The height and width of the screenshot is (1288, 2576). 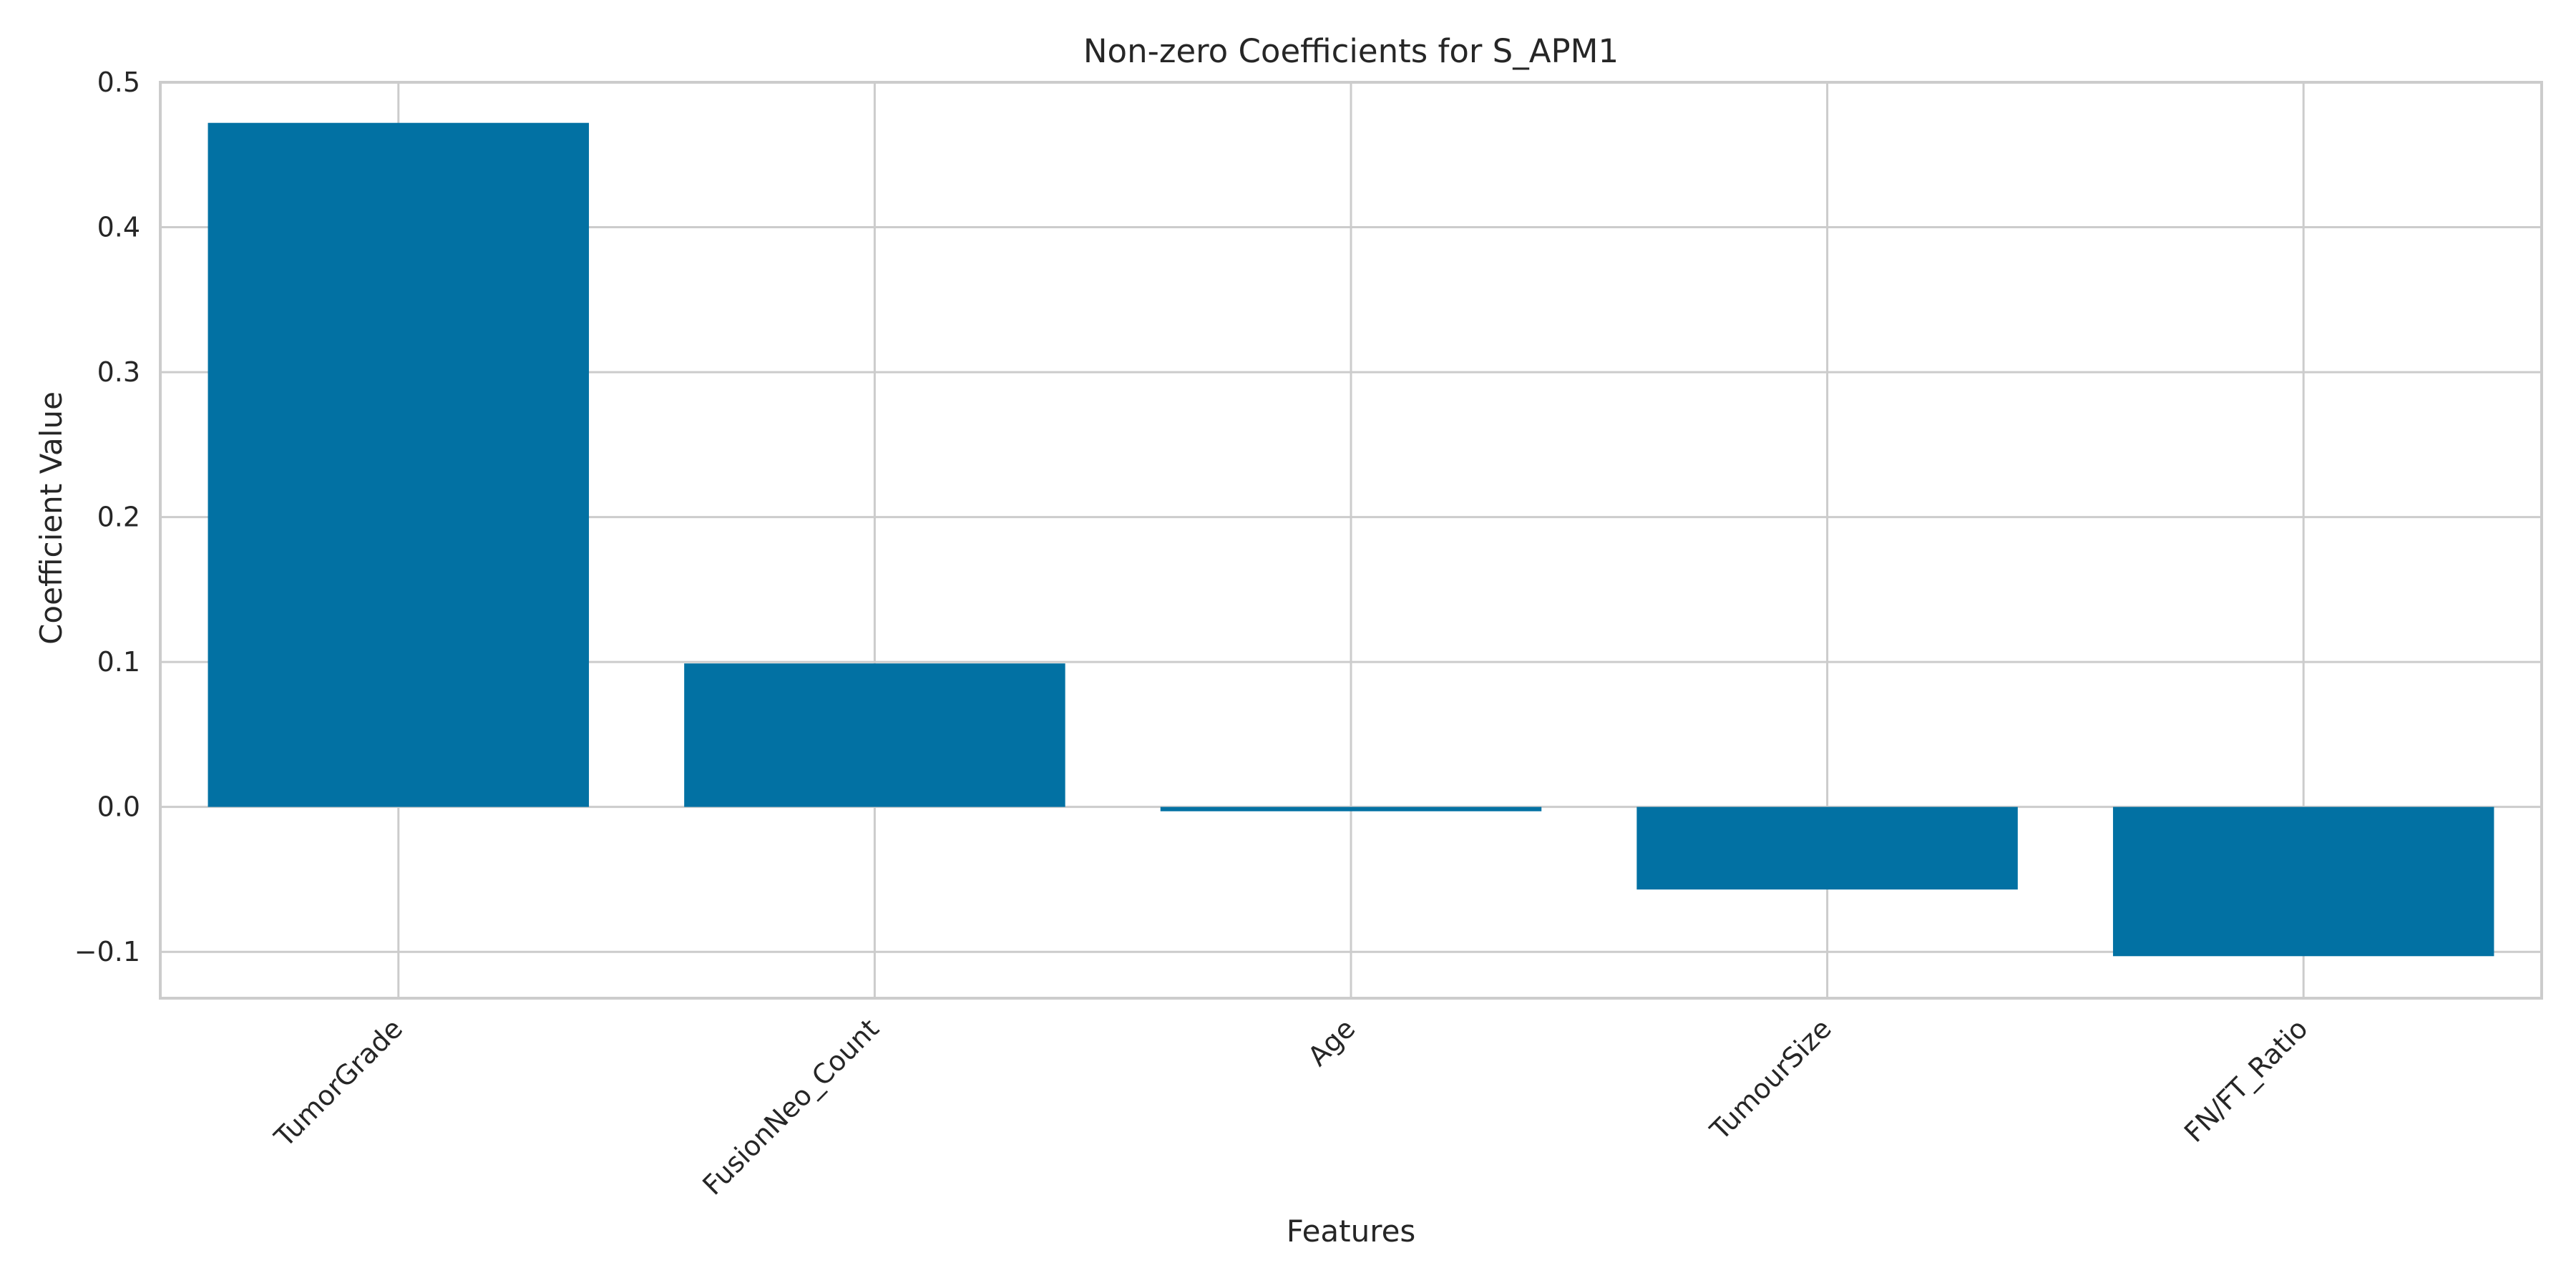 I want to click on bar-tumoursize, so click(x=1827, y=848).